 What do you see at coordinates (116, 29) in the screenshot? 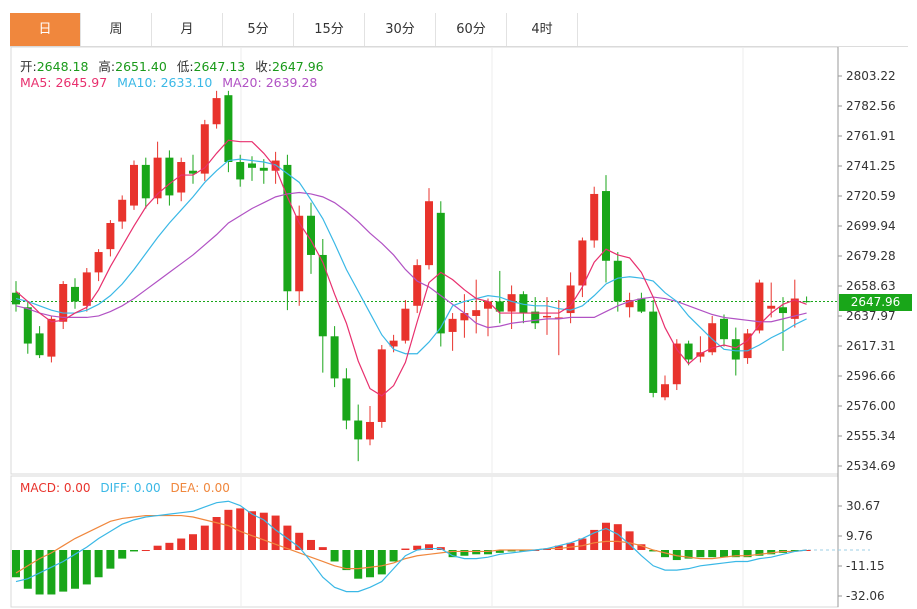
I see `tab-1: 周` at bounding box center [116, 29].